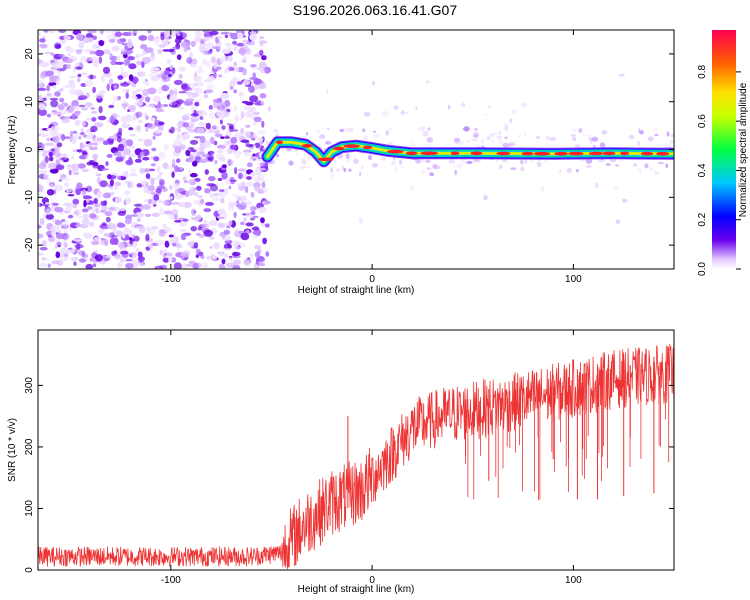  I want to click on colorbar-tick-label: 0.8, so click(702, 71).